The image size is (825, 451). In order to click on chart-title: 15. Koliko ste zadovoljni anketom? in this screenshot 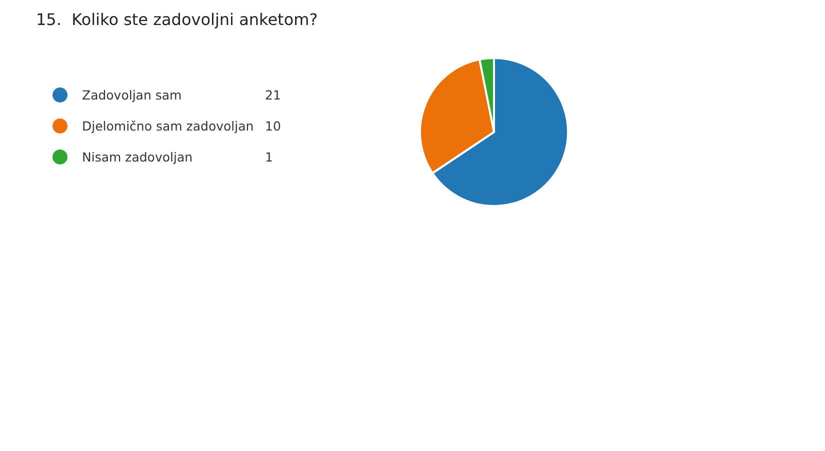, I will do `click(177, 19)`.